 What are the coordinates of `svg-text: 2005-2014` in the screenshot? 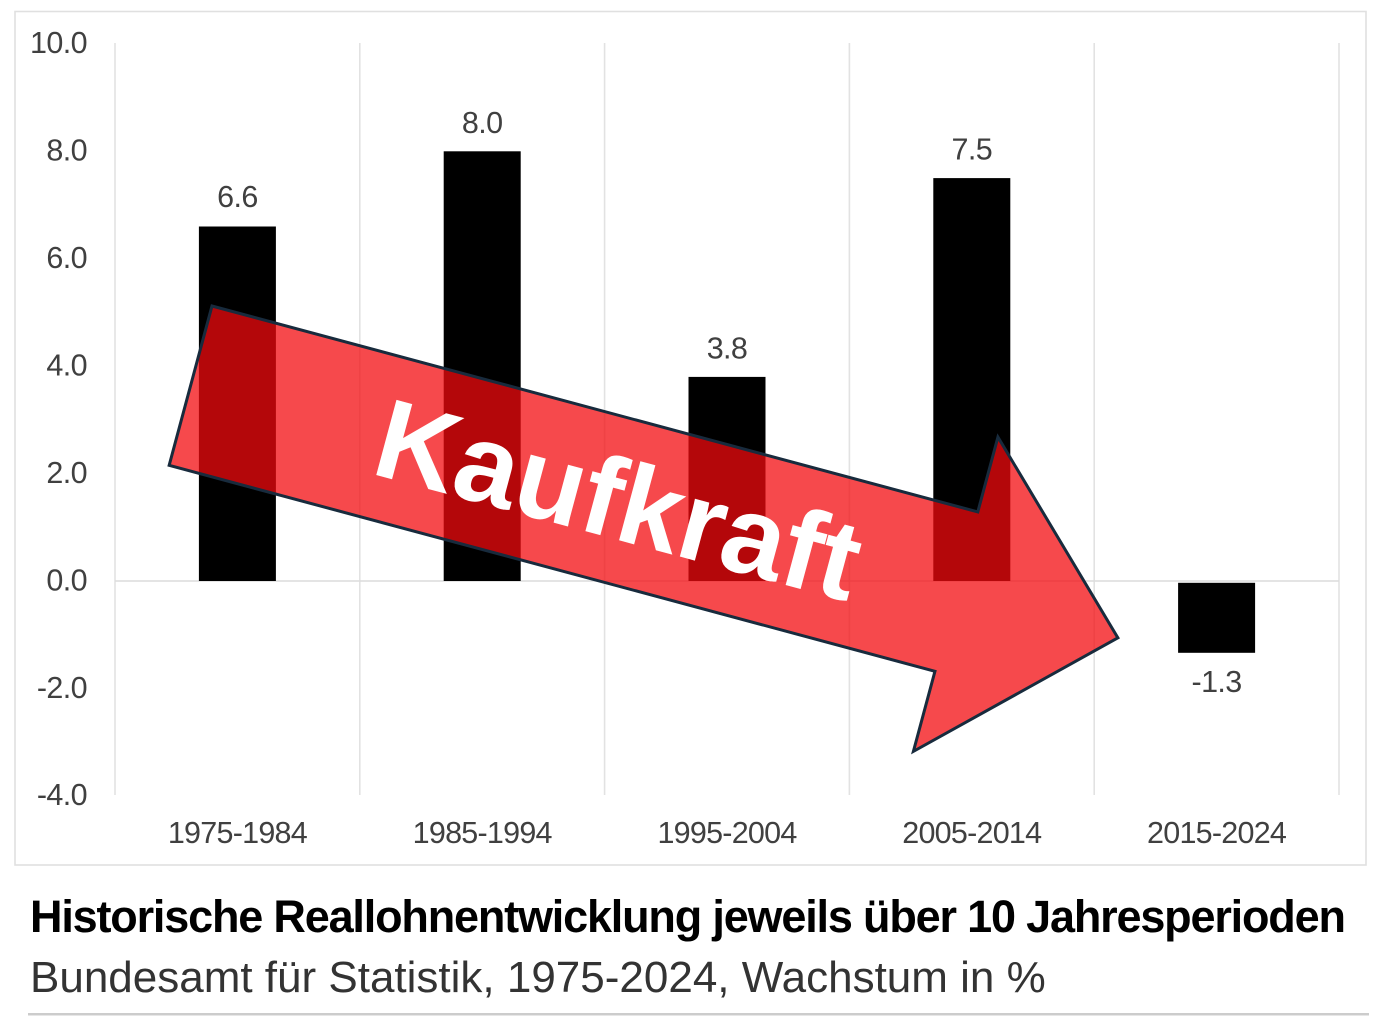 It's located at (972, 833).